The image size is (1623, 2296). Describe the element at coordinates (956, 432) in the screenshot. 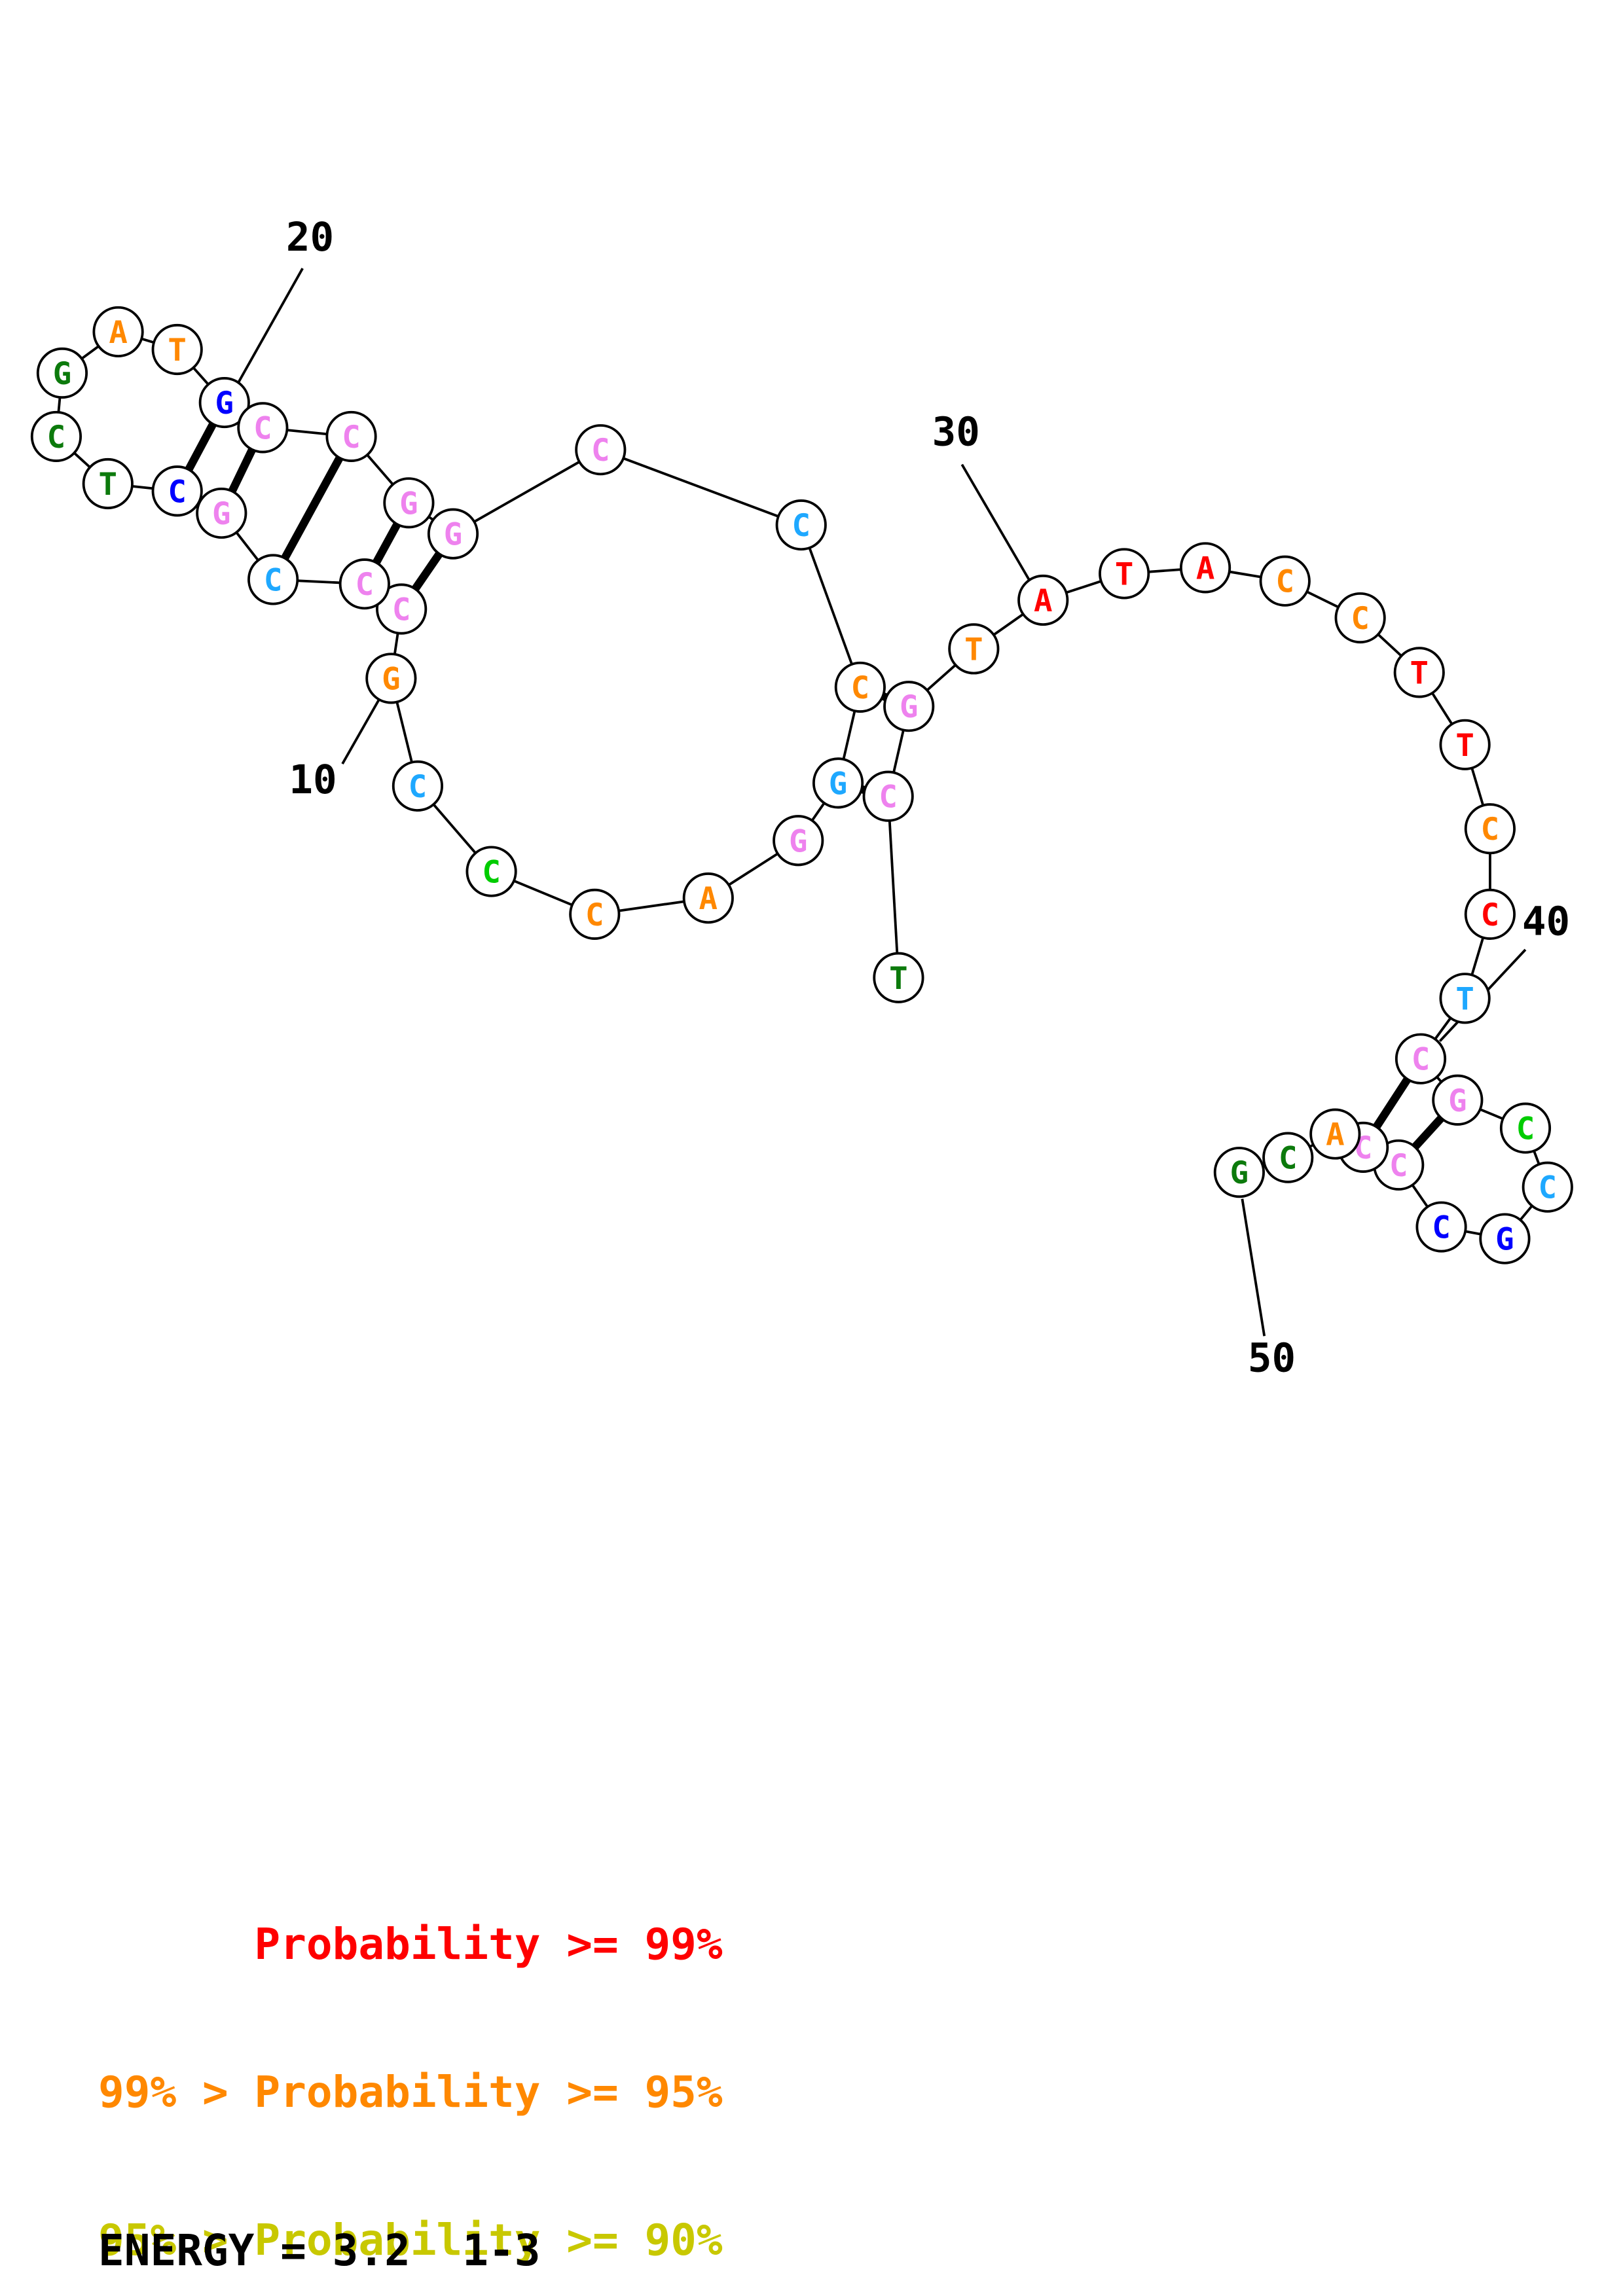

I see `position-label-30: 30` at that location.